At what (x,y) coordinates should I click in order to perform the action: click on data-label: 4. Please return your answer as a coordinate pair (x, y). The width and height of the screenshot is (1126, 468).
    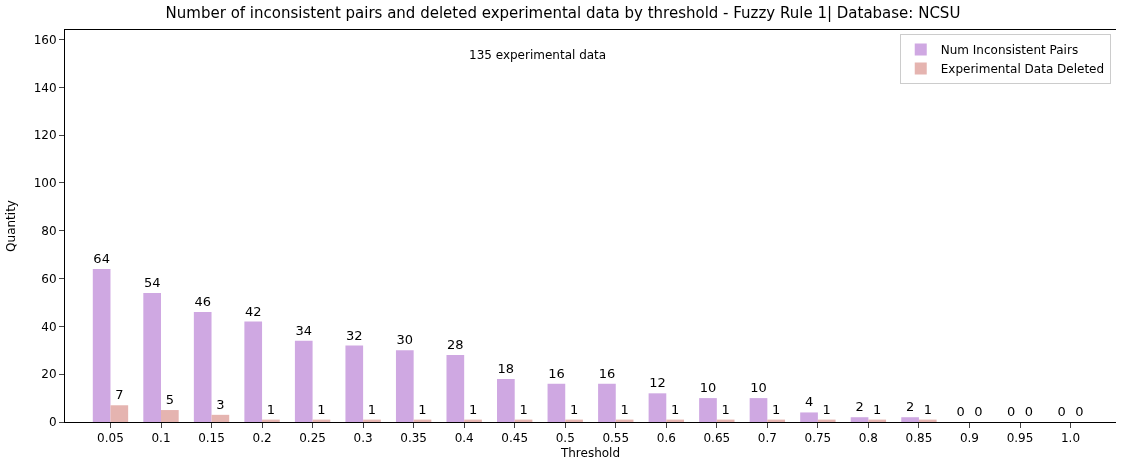
    Looking at the image, I should click on (809, 402).